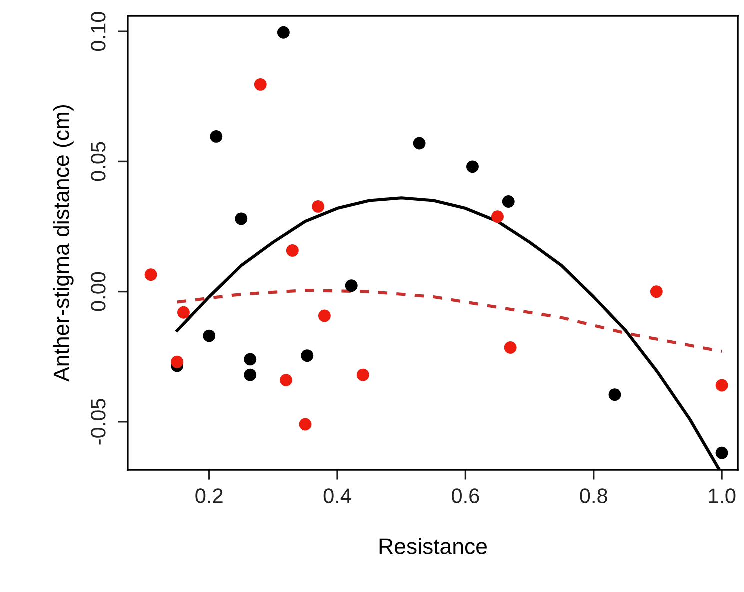 The image size is (744, 592). What do you see at coordinates (63, 243) in the screenshot?
I see `y-axis-title: Anther-stigma distance (cm)` at bounding box center [63, 243].